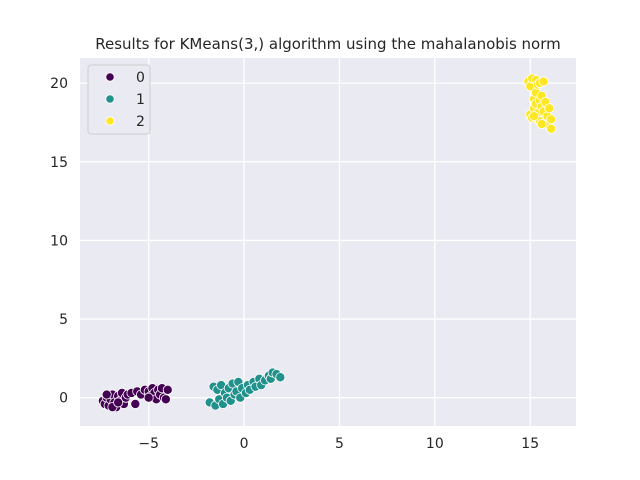 This screenshot has height=480, width=640. What do you see at coordinates (140, 122) in the screenshot?
I see `legend-label: 2` at bounding box center [140, 122].